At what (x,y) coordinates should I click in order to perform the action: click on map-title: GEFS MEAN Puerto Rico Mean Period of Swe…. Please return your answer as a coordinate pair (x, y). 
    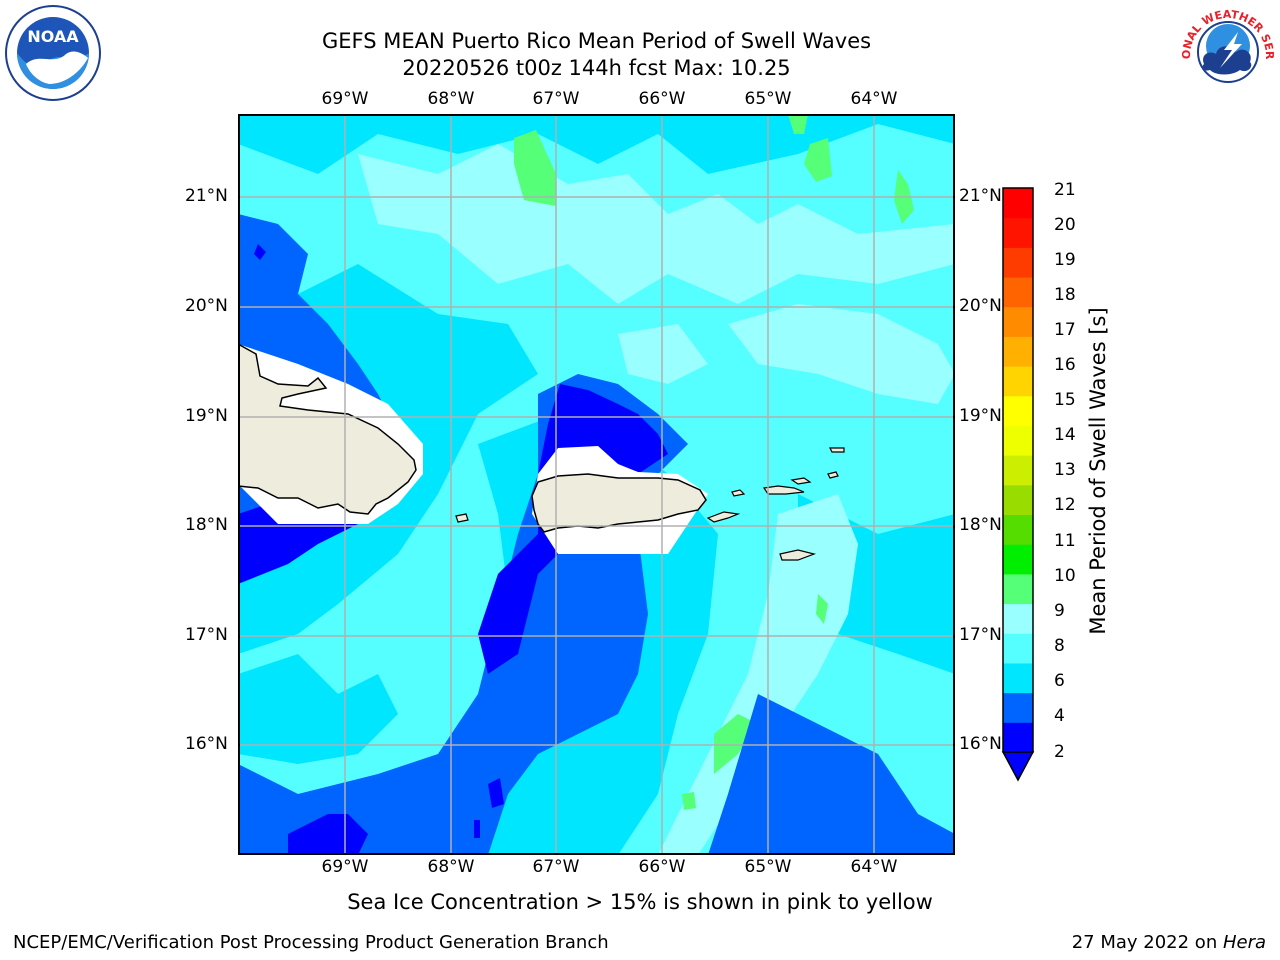
    Looking at the image, I should click on (596, 41).